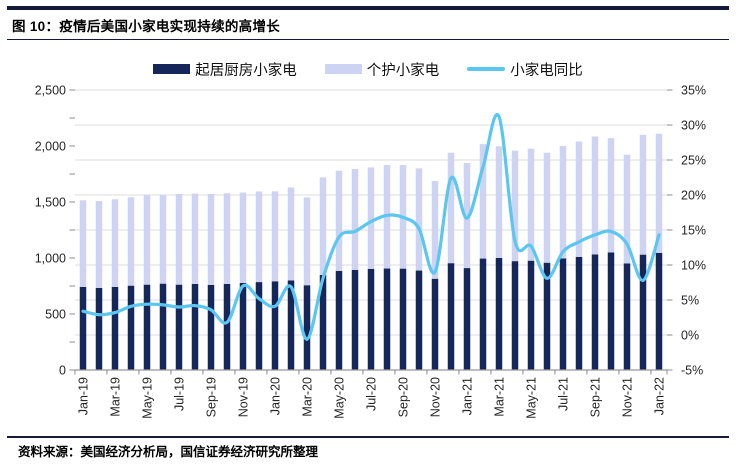 The image size is (736, 472). What do you see at coordinates (168, 452) in the screenshot?
I see `source-note: 资料来源：美国经济分析局，国信证券经济研究所整理` at bounding box center [168, 452].